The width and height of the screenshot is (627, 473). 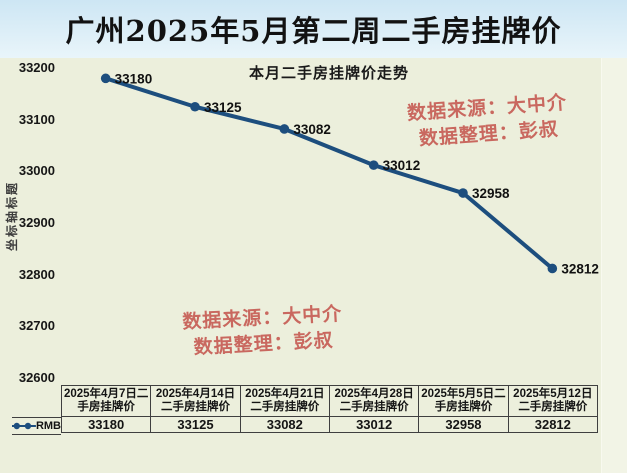 What do you see at coordinates (374, 401) in the screenshot?
I see `table-header-cell: 2025年4月28日二手房挂牌价` at bounding box center [374, 401].